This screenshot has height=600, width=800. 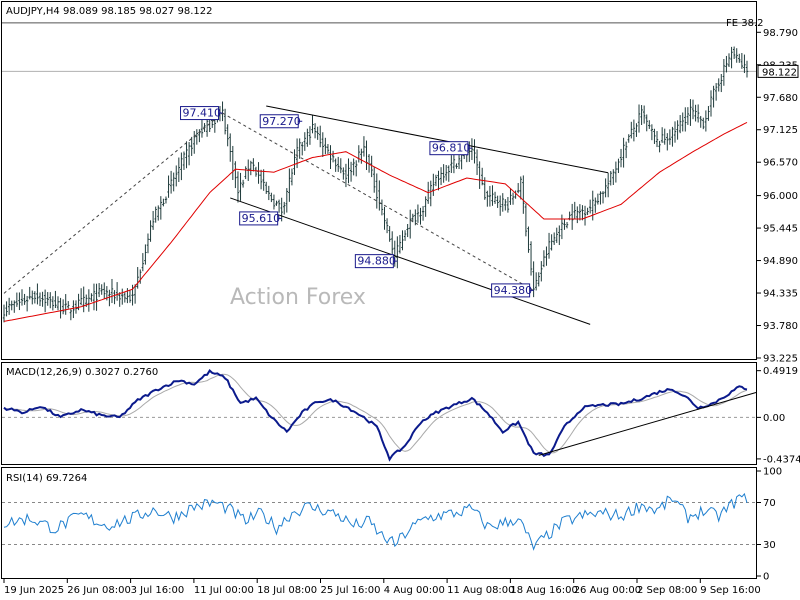 I want to click on x-tick-label-5: 25 Jul 16:00, so click(x=351, y=590).